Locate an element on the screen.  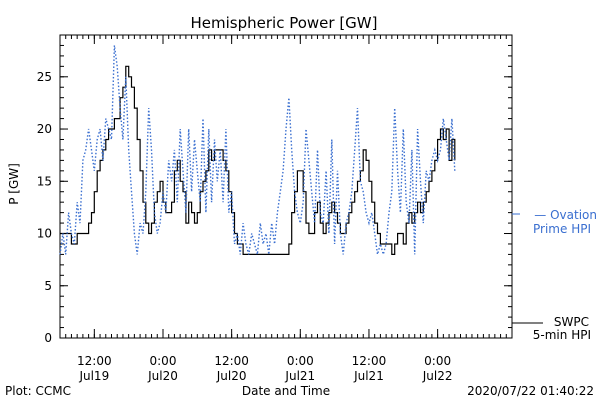
chart-title: Hemispheric Power [GW] is located at coordinates (284, 23).